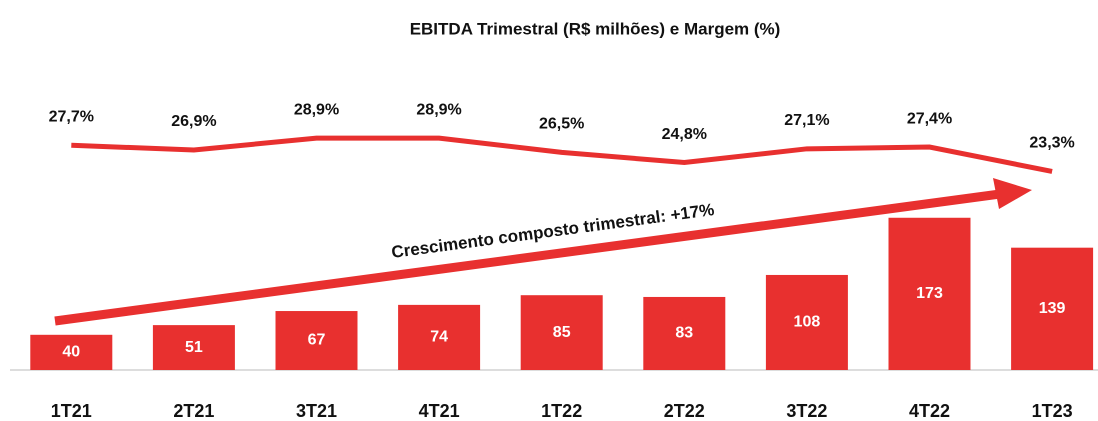  Describe the element at coordinates (439, 411) in the screenshot. I see `x-tick-label: 4T21` at that location.